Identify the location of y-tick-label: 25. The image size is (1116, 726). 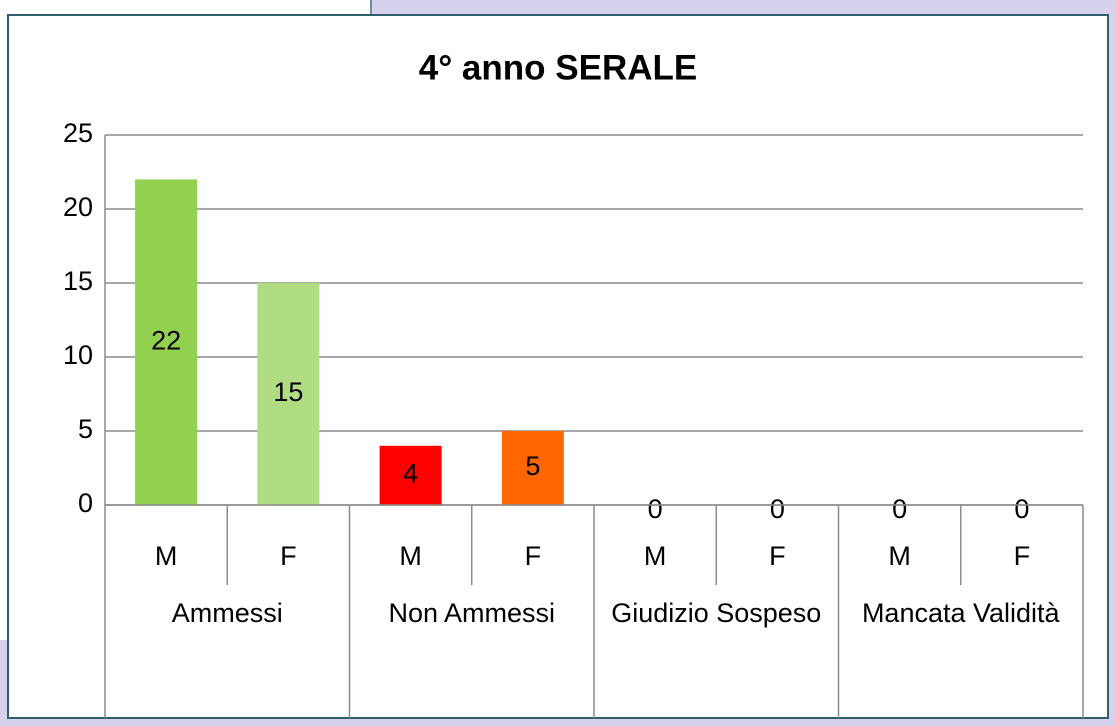
(78, 133).